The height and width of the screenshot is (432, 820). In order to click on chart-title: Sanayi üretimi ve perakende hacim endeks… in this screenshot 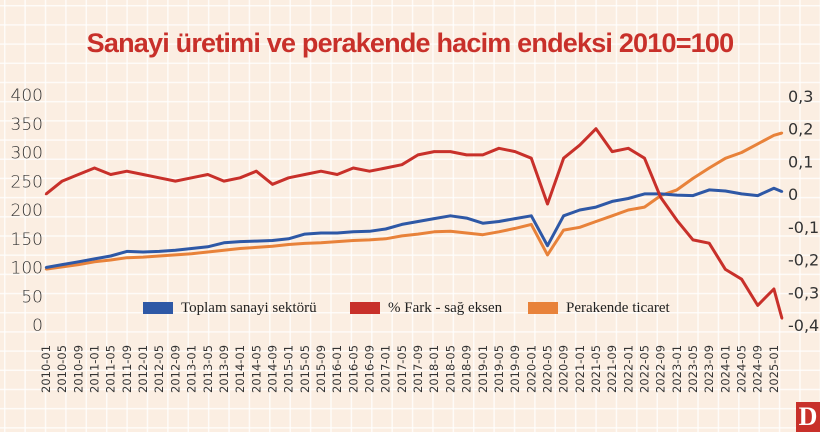, I will do `click(410, 43)`.